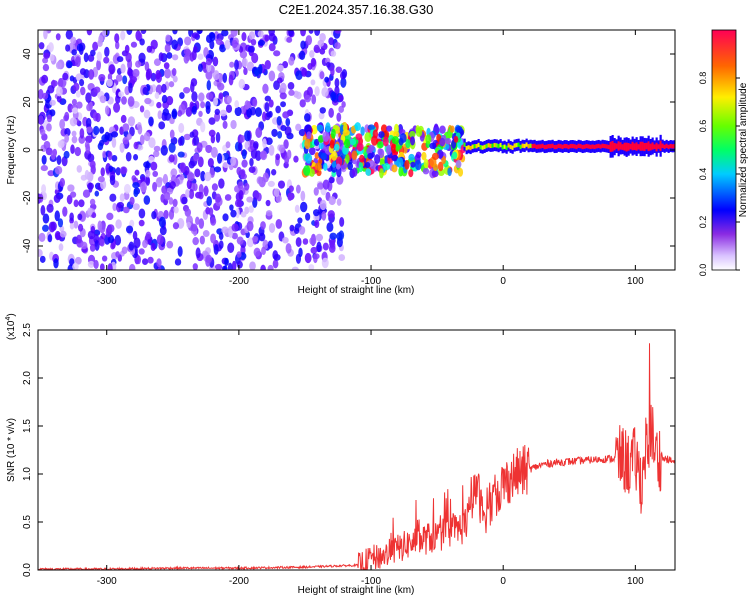  I want to click on heatmap-y-tick-label: -20, so click(27, 197).